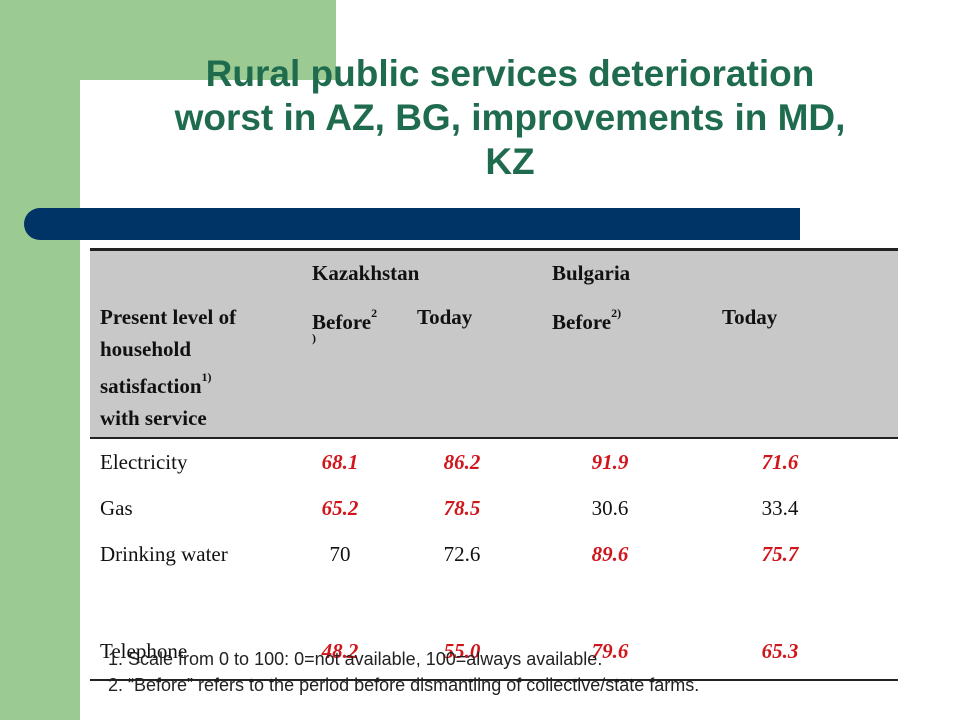  I want to click on table-cell: 72.6, so click(462, 553).